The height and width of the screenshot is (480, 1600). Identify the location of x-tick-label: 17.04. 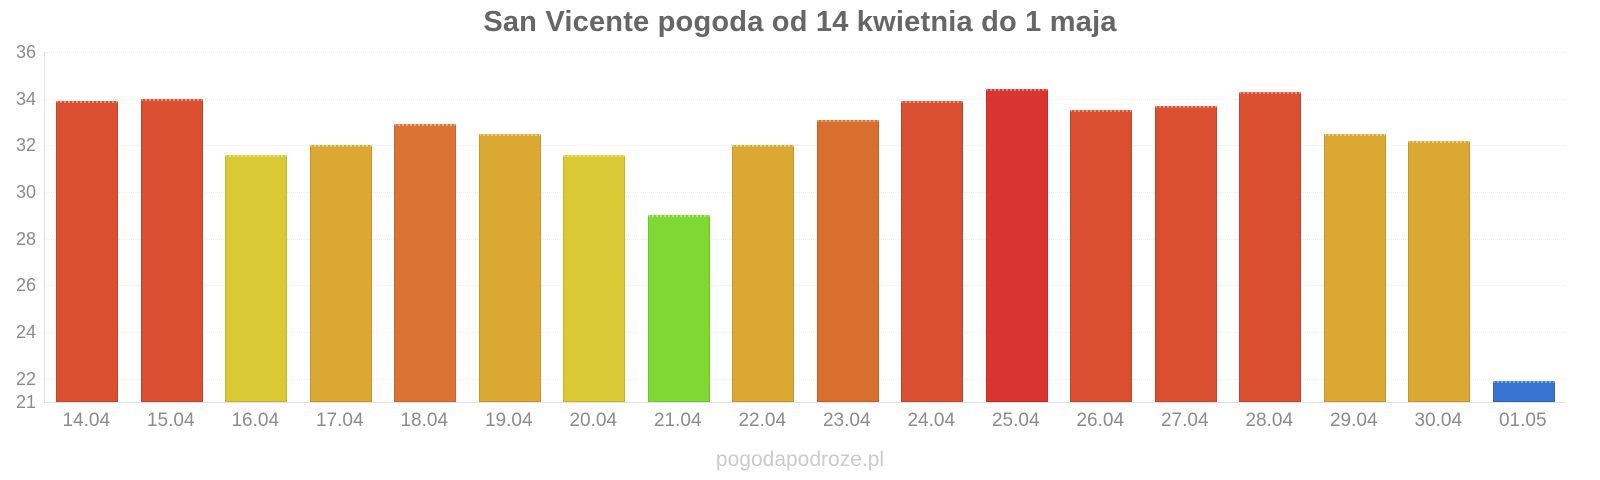
(339, 420).